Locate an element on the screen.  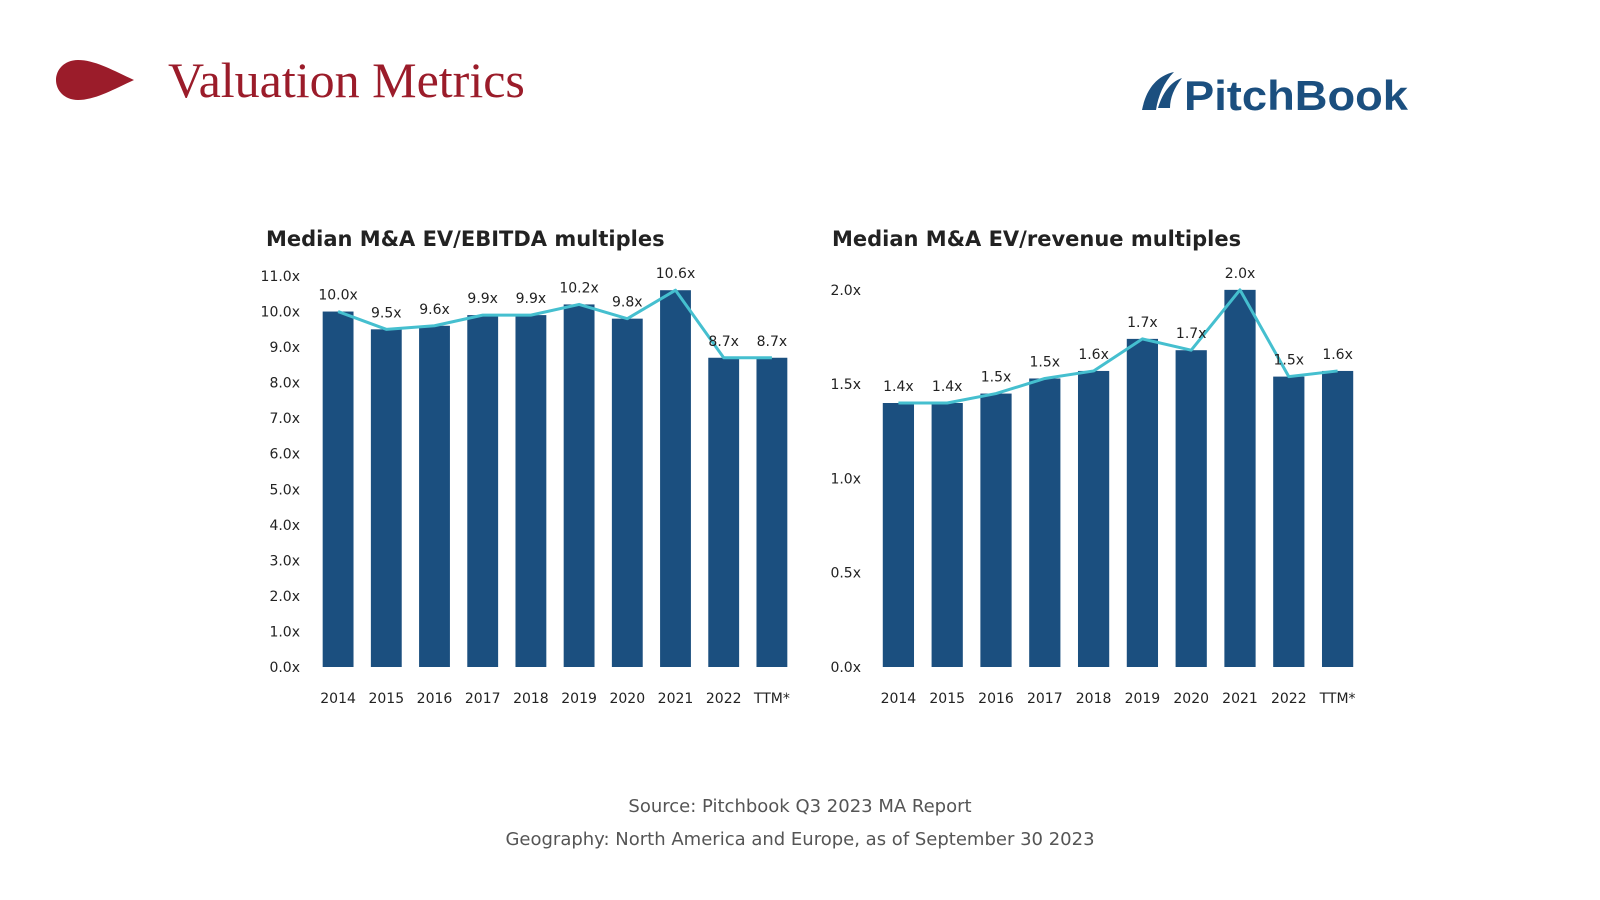
ebitda-x-tick-label: TTM* is located at coordinates (771, 699).